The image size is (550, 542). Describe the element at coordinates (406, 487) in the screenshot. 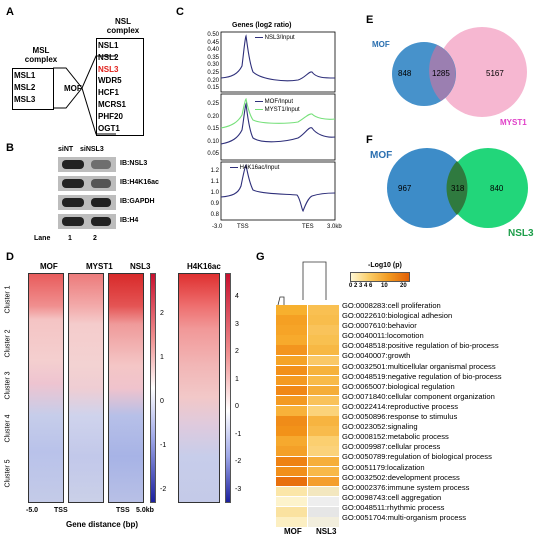

I see `go-term-label: GO:0002376:immune system process` at that location.